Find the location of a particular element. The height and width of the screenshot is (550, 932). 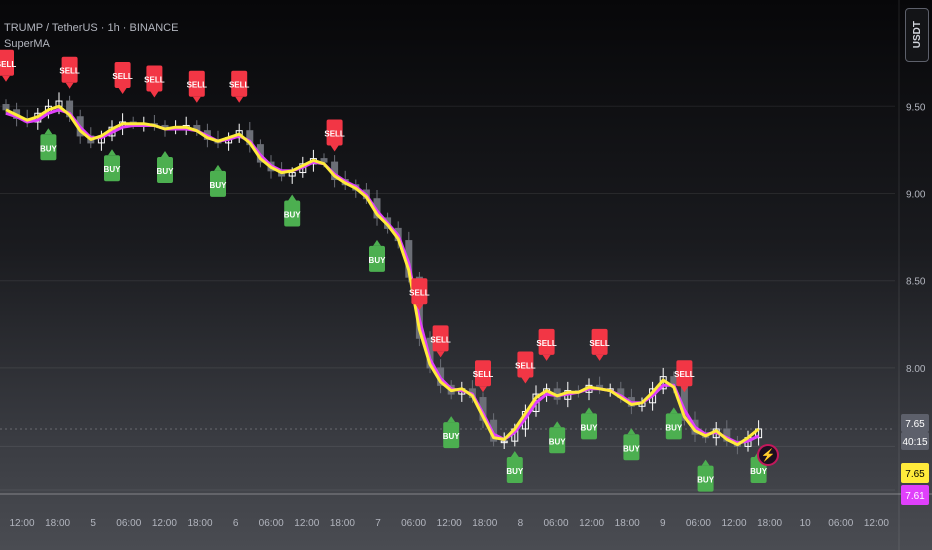

time-tick-label: 9 is located at coordinates (663, 523).